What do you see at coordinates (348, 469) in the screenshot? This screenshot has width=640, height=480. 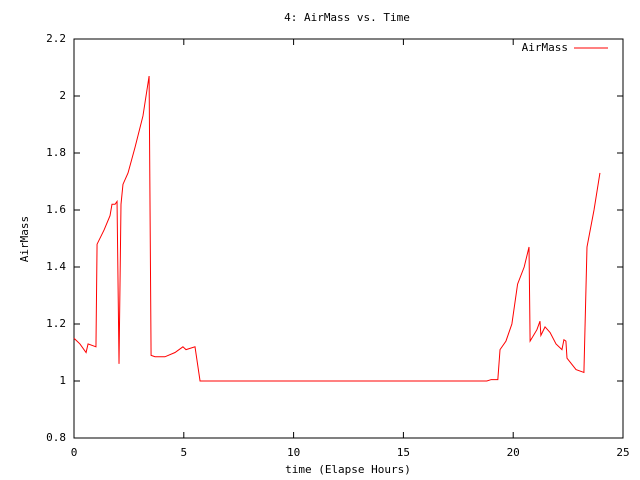 I see `x-axis-label: time (Elapse Hours)` at bounding box center [348, 469].